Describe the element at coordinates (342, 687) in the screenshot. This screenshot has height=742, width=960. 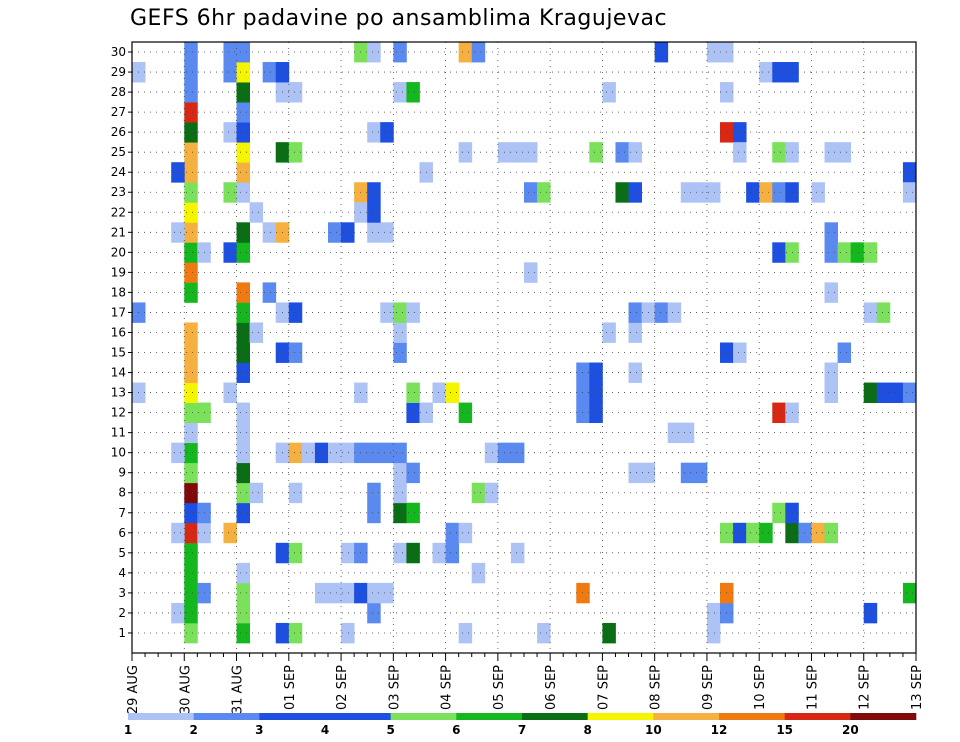
I see `x-tick-label: 02 SEP` at that location.